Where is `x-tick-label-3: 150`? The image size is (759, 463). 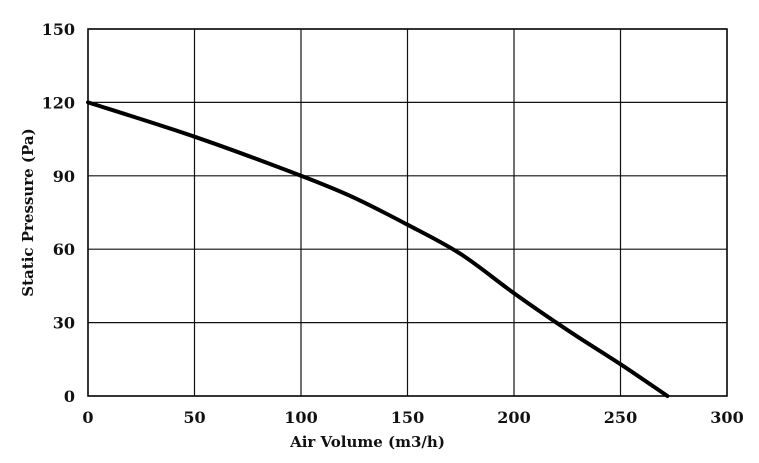
x-tick-label-3: 150 is located at coordinates (407, 417).